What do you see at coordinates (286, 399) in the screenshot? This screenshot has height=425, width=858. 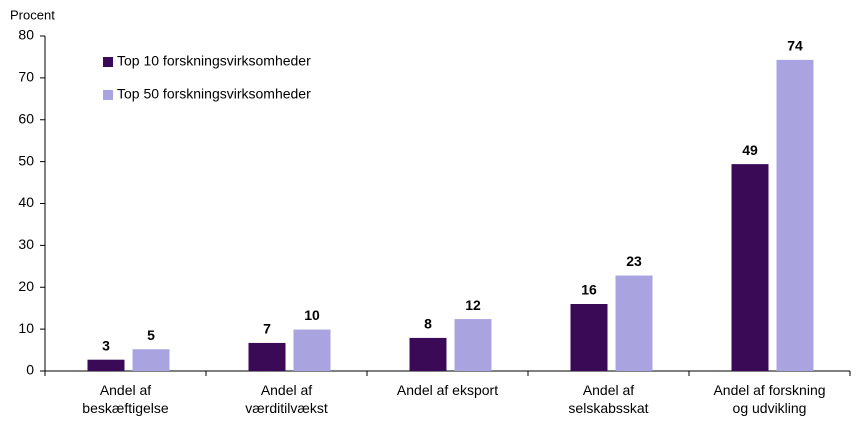 I see `x-tick-label: Andel af værditilvækst` at bounding box center [286, 399].